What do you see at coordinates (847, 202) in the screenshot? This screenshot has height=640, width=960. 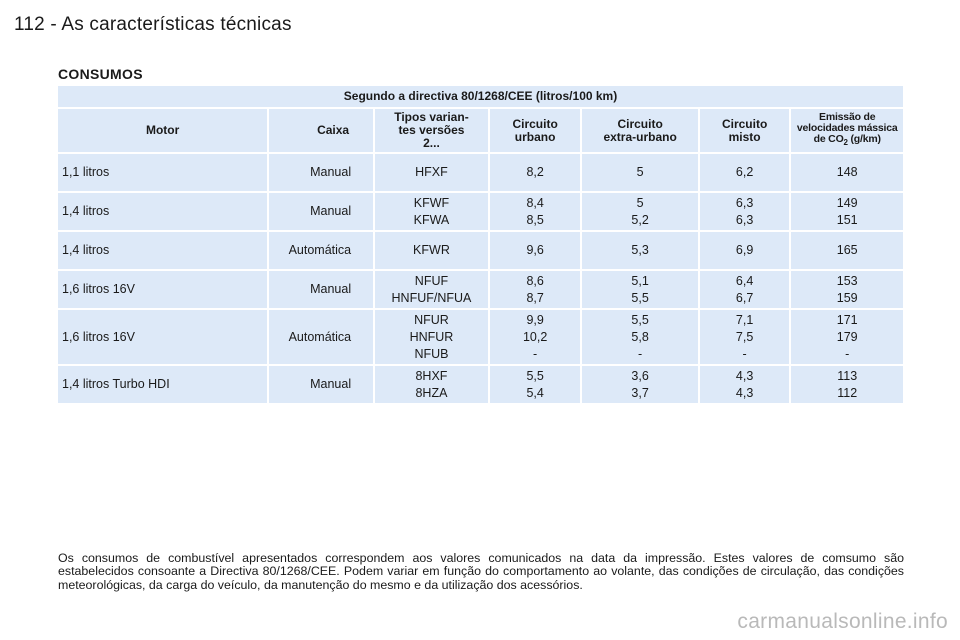 I see `cell-emissao-value: 149` at bounding box center [847, 202].